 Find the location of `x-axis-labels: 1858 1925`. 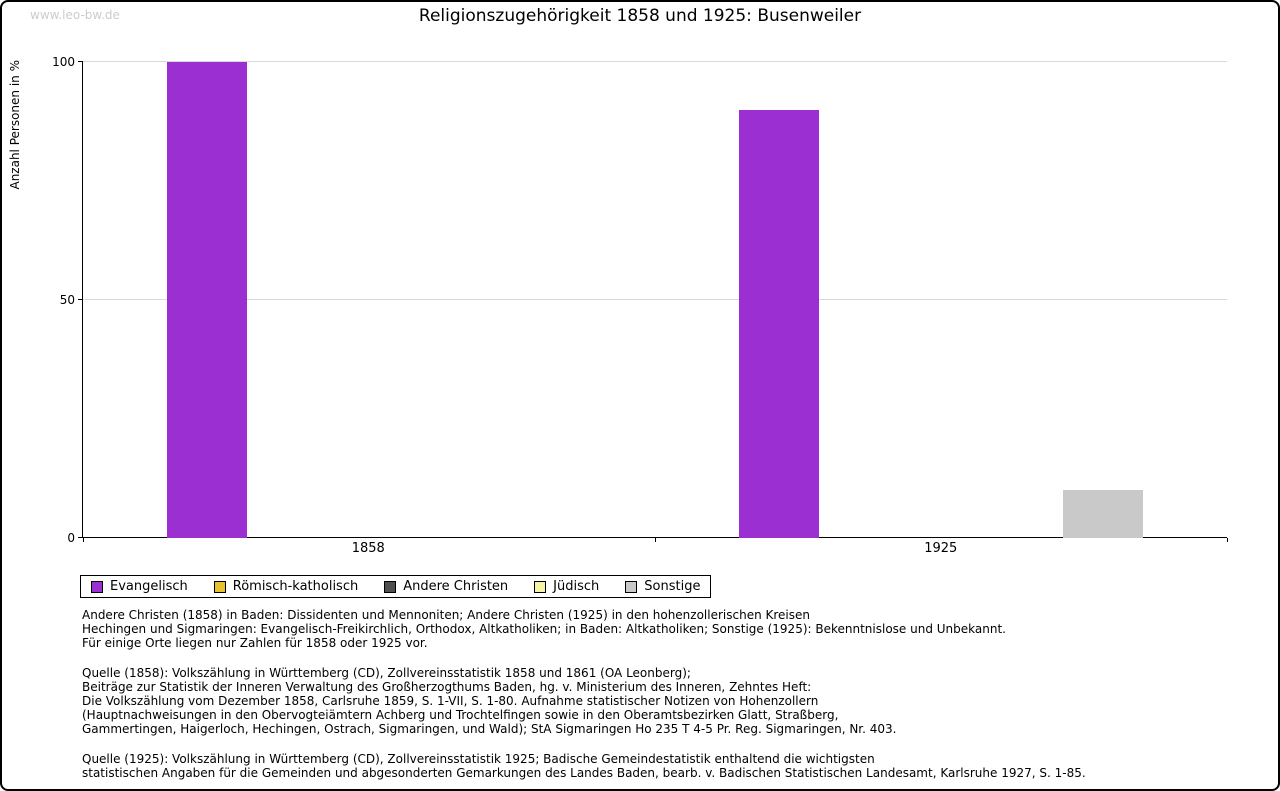

x-axis-labels: 1858 1925 is located at coordinates (654, 548).